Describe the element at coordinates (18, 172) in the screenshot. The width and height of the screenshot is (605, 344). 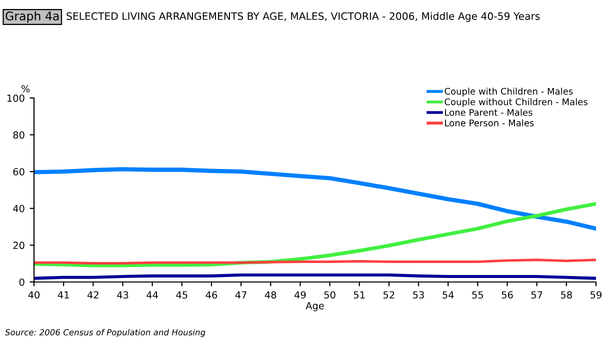
I see `y-tick-label: 60` at that location.